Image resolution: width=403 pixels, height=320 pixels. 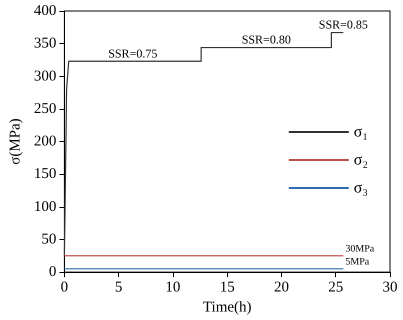 What do you see at coordinates (390, 288) in the screenshot?
I see `x-tick-label: 30` at bounding box center [390, 288].